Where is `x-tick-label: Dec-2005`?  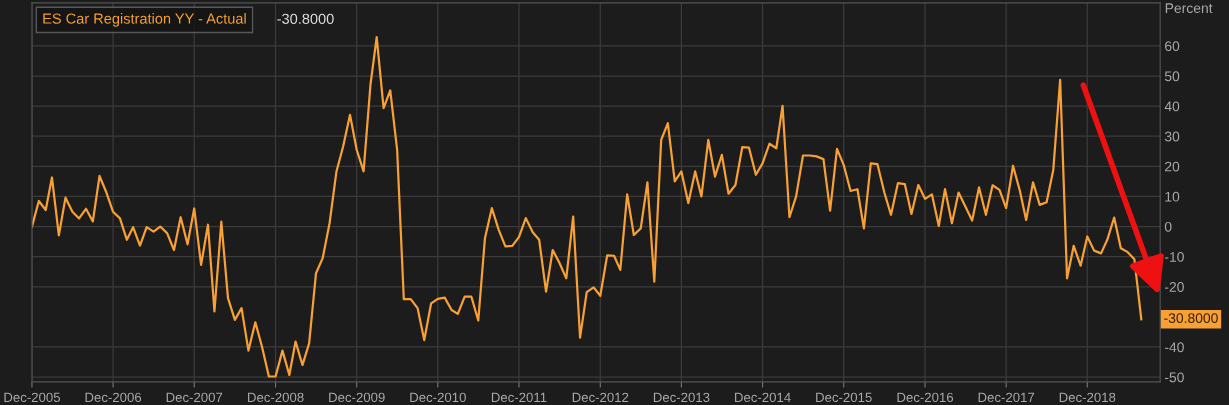
x-tick-label: Dec-2005 is located at coordinates (32, 397).